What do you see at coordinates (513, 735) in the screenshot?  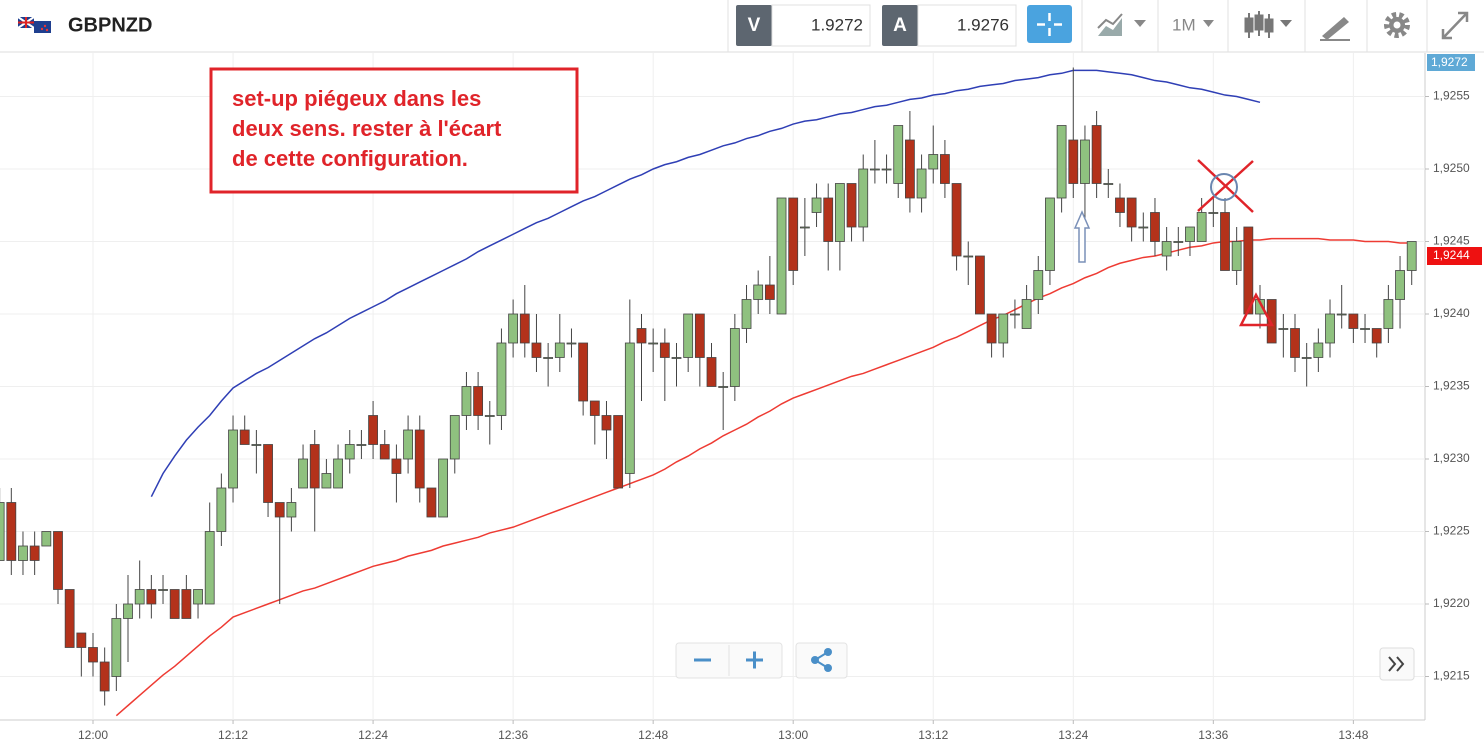 I see `x-tick-label: 12:36` at bounding box center [513, 735].